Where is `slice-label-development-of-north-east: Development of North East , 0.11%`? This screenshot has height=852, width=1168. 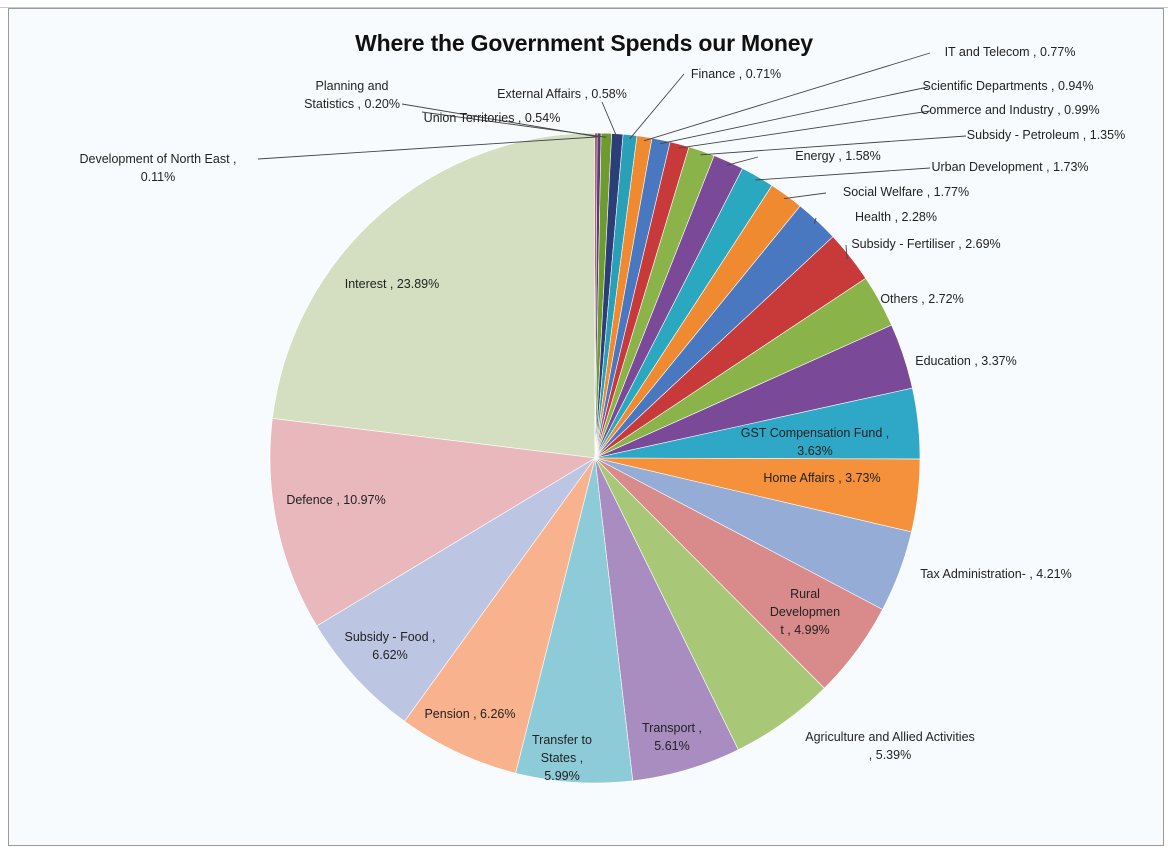
slice-label-development-of-north-east: Development of North East , 0.11% is located at coordinates (157, 168).